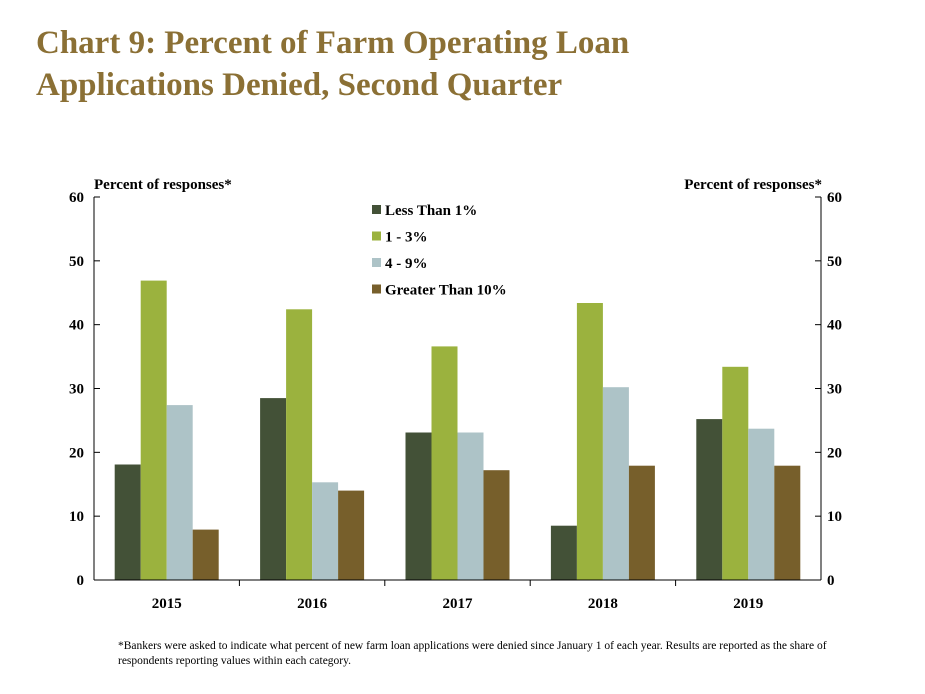 This screenshot has height=694, width=925. I want to click on y-tick-label-right-50: 50, so click(834, 262).